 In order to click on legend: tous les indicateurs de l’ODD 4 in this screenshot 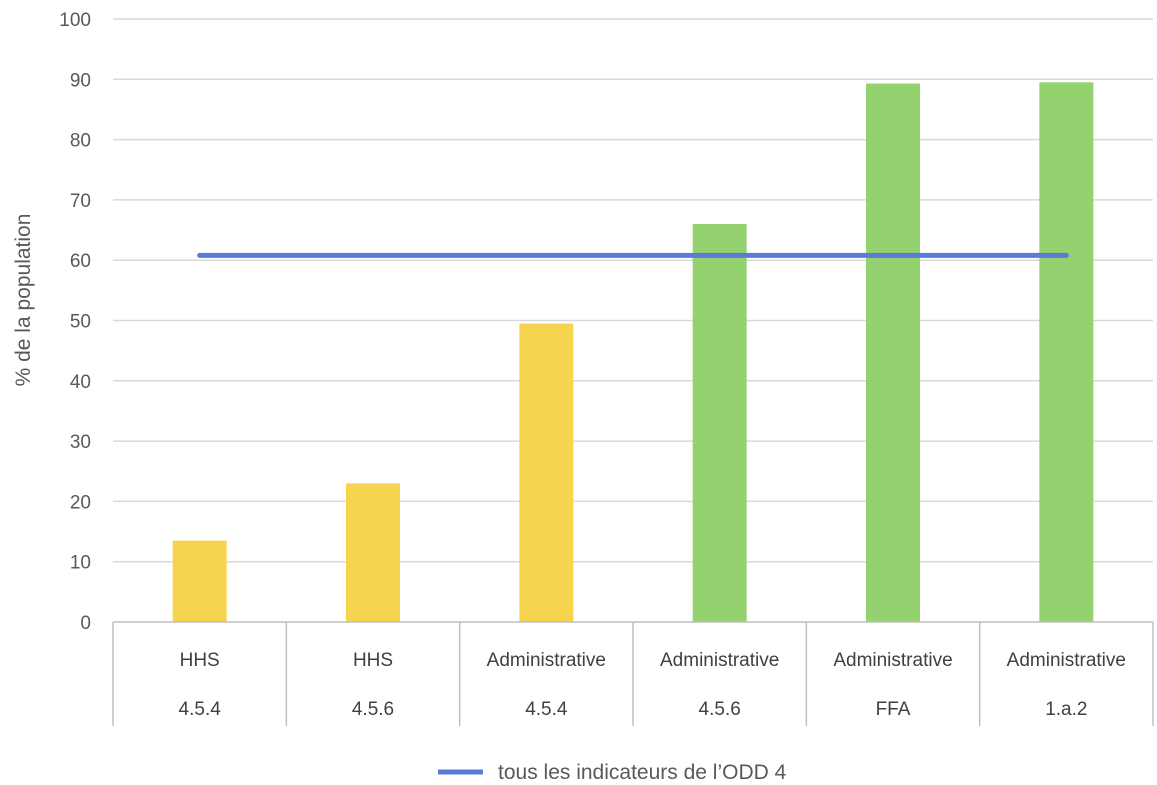, I will do `click(612, 772)`.